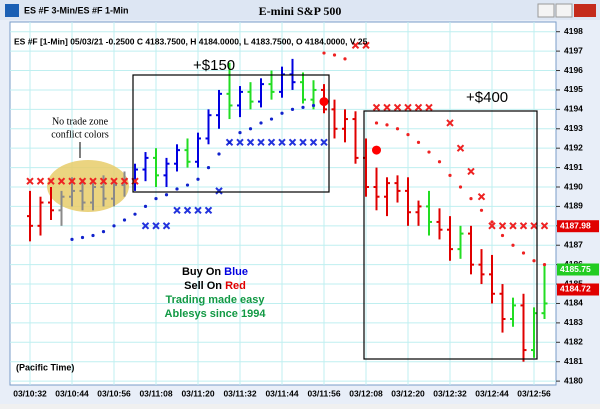  I want to click on legend-buy-color: Blue, so click(236, 272).